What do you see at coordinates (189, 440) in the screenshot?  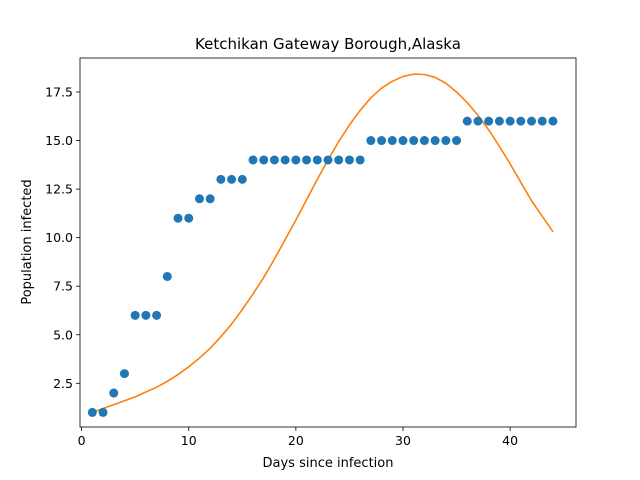 I see `x-tick-label: 10` at bounding box center [189, 440].